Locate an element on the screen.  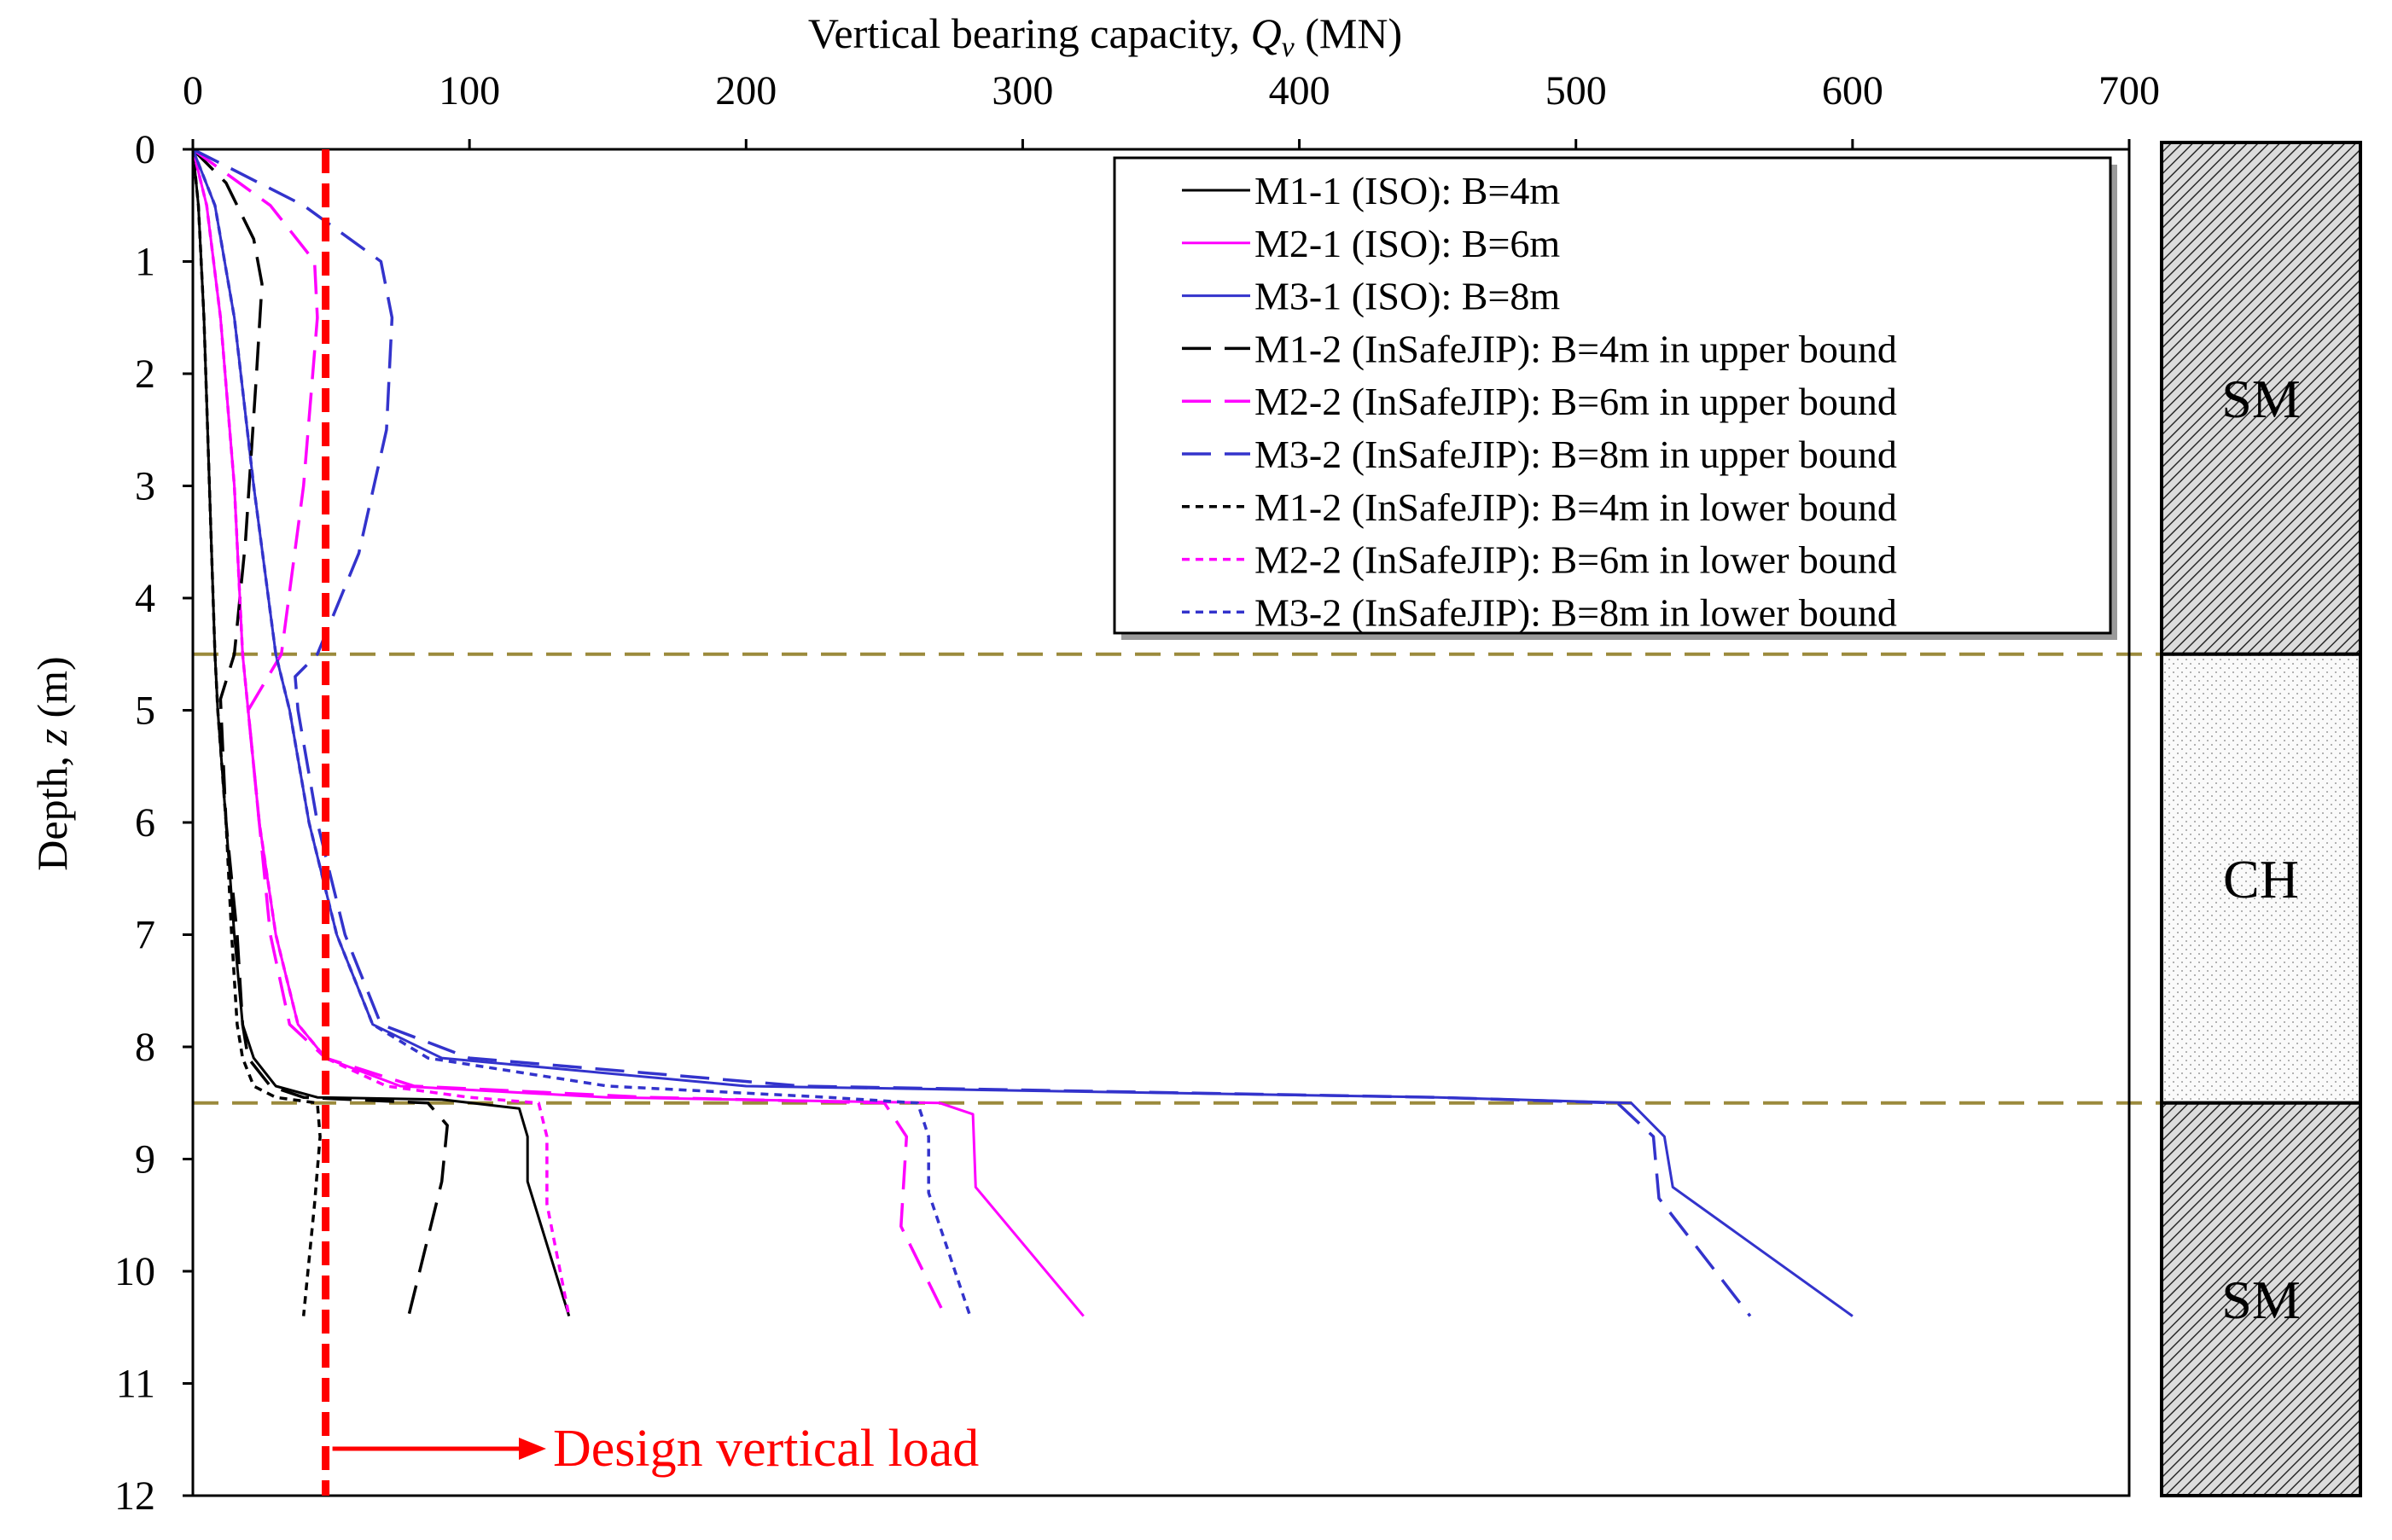
legend-label: M2-2 (InSafeJIP): B=6m in upper bound is located at coordinates (1575, 401).